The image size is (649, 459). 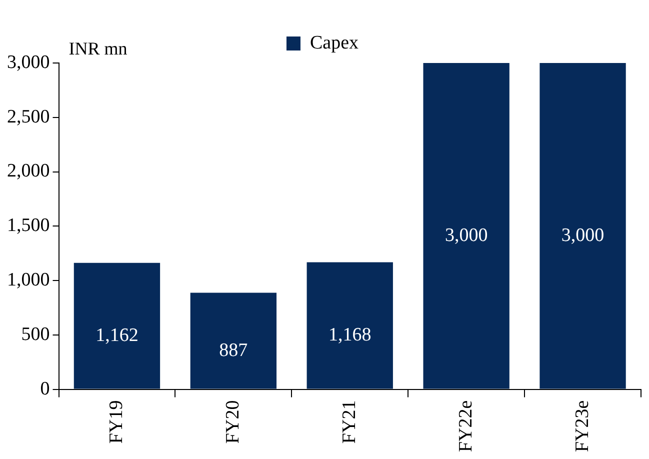 What do you see at coordinates (116, 422) in the screenshot?
I see `x-tick-label: FY19` at bounding box center [116, 422].